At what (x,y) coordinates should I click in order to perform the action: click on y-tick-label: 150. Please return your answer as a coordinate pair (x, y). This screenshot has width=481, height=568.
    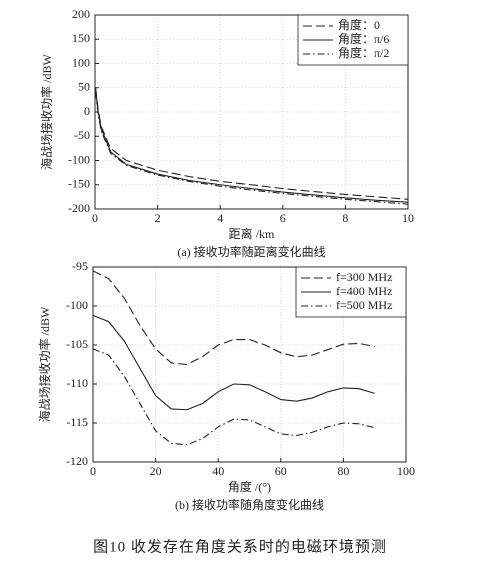
    Looking at the image, I should click on (81, 38).